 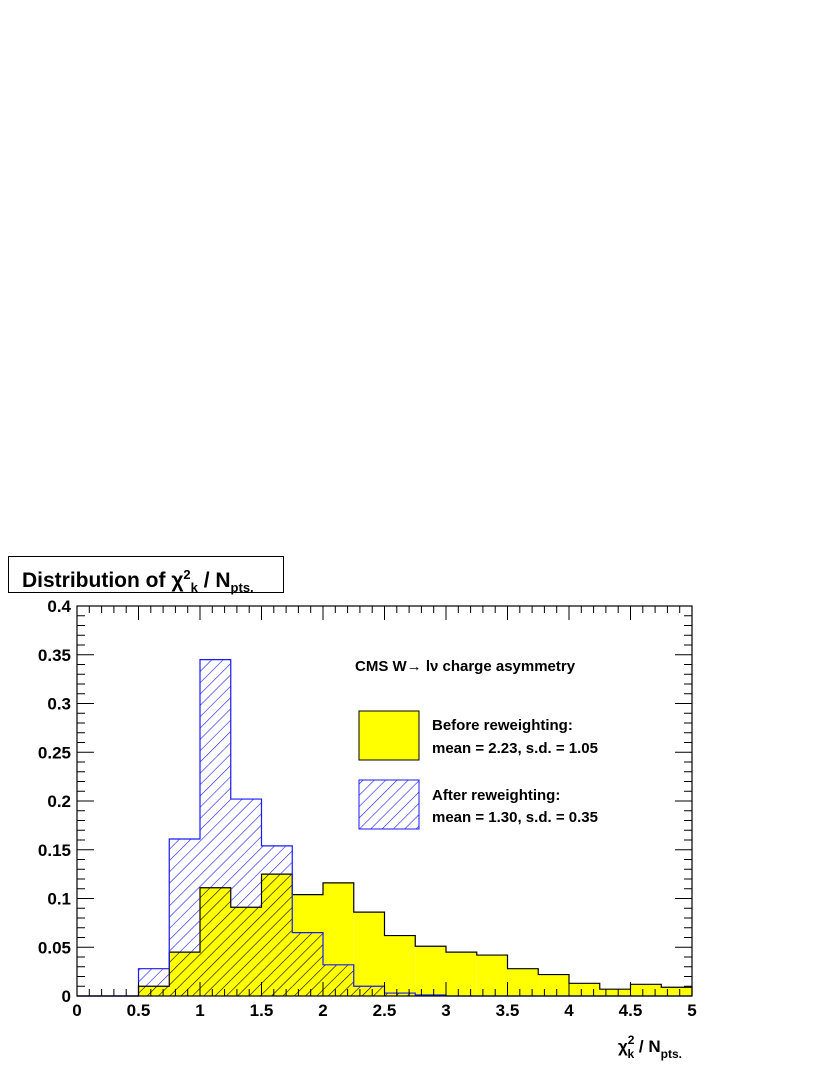 I want to click on y-tick-label: 0.15, so click(x=54, y=850).